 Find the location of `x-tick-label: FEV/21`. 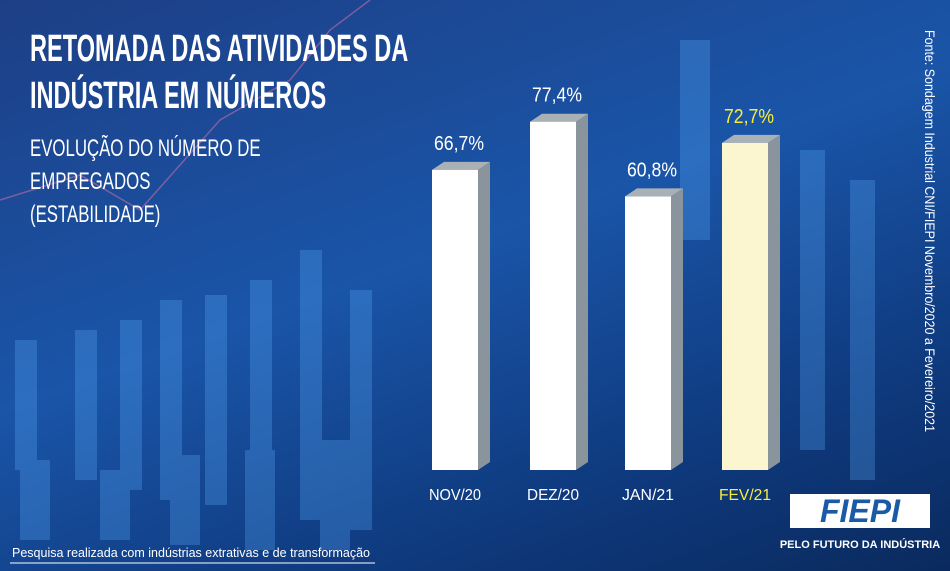

x-tick-label: FEV/21 is located at coordinates (745, 495).